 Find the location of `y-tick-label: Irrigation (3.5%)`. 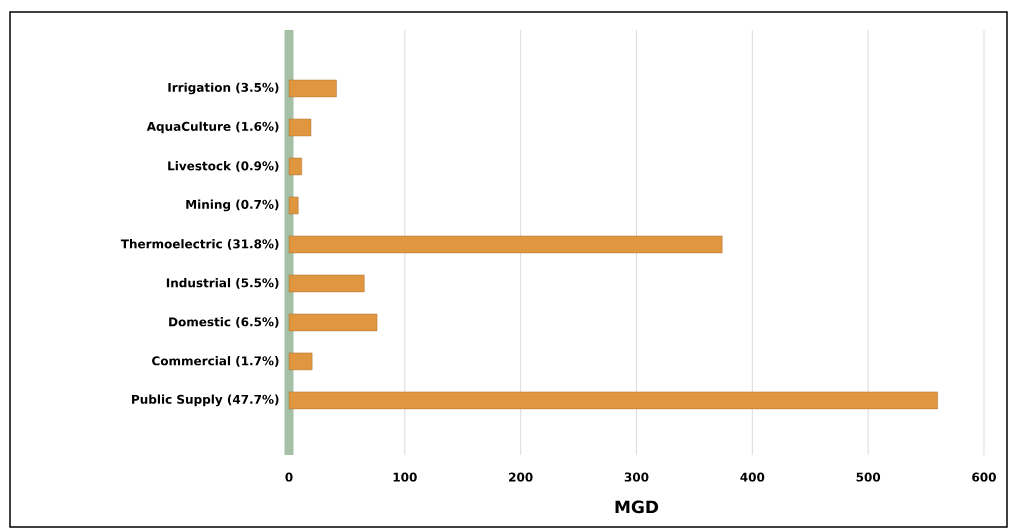

y-tick-label: Irrigation (3.5%) is located at coordinates (223, 88).